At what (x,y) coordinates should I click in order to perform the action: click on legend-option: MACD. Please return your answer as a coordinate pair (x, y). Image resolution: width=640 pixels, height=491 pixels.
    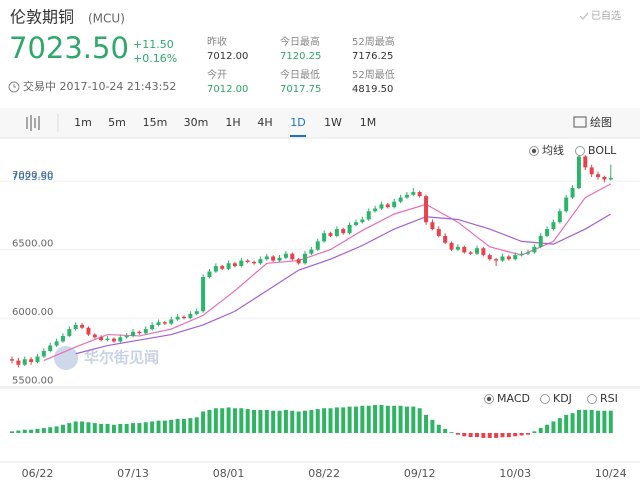
    Looking at the image, I should click on (513, 398).